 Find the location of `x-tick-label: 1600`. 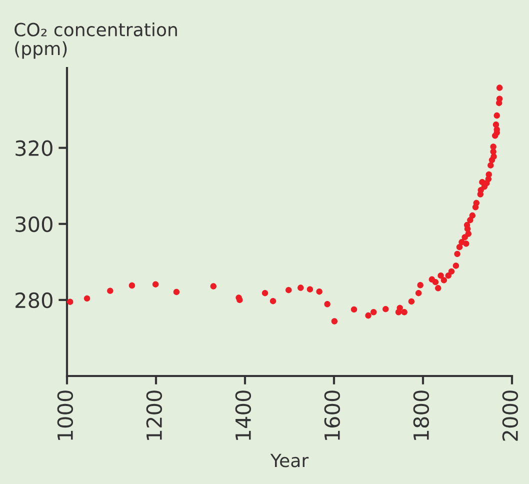

x-tick-label: 1600 is located at coordinates (332, 415).